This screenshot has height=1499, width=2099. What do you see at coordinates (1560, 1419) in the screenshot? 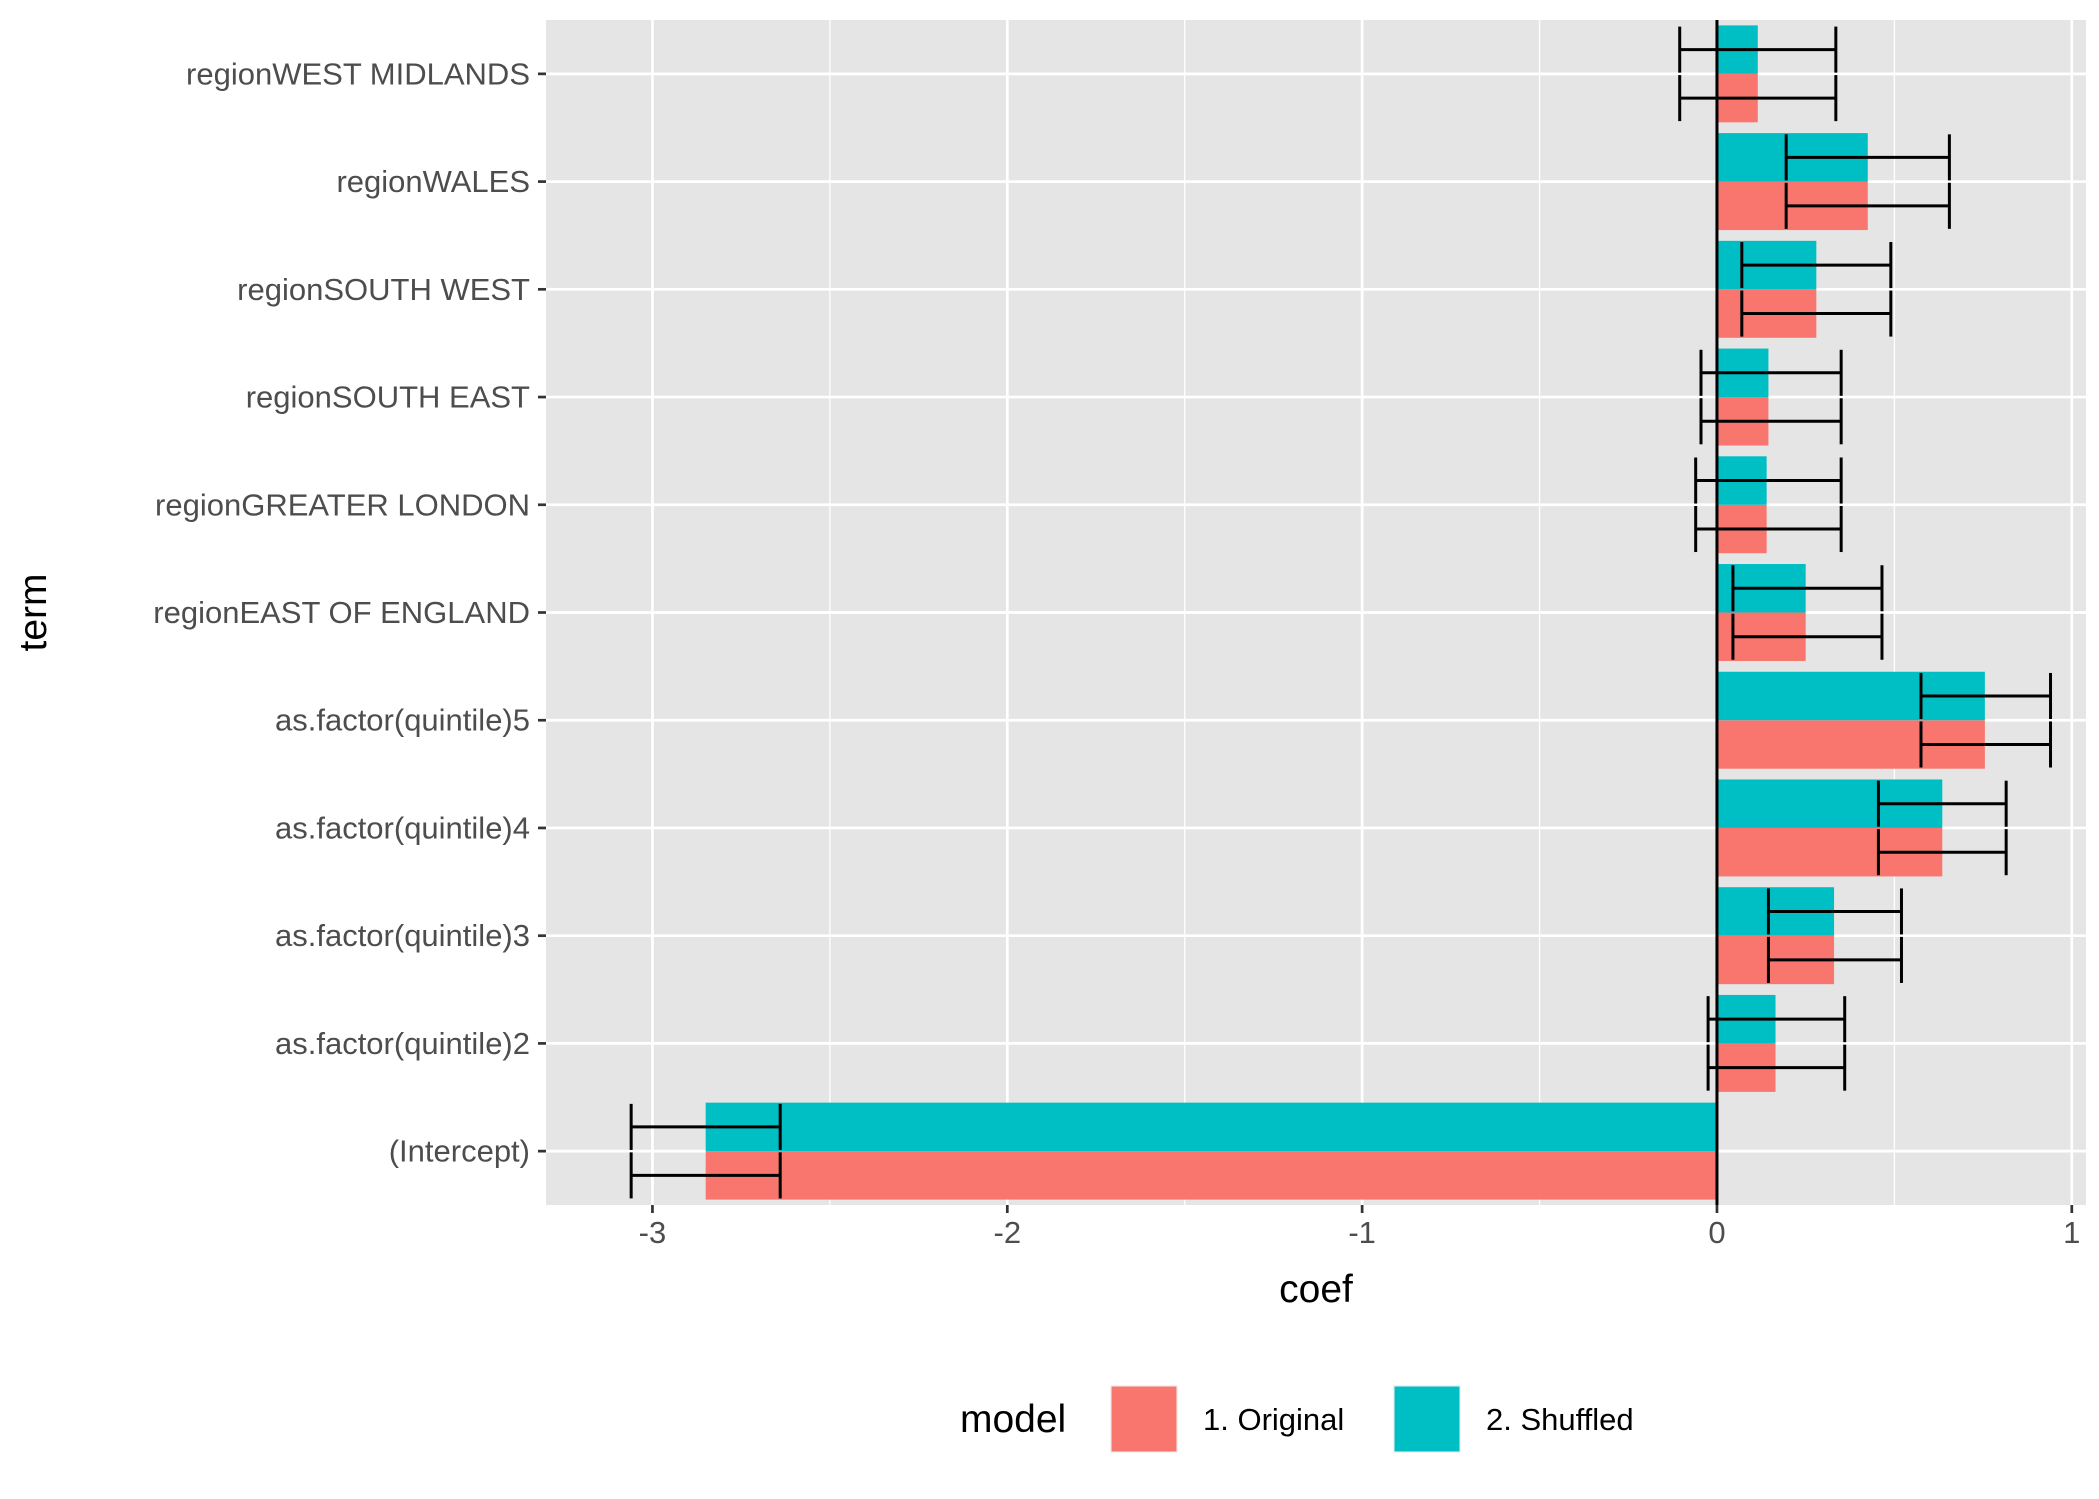
I see `legend-label: 2. Shuffled` at bounding box center [1560, 1419].